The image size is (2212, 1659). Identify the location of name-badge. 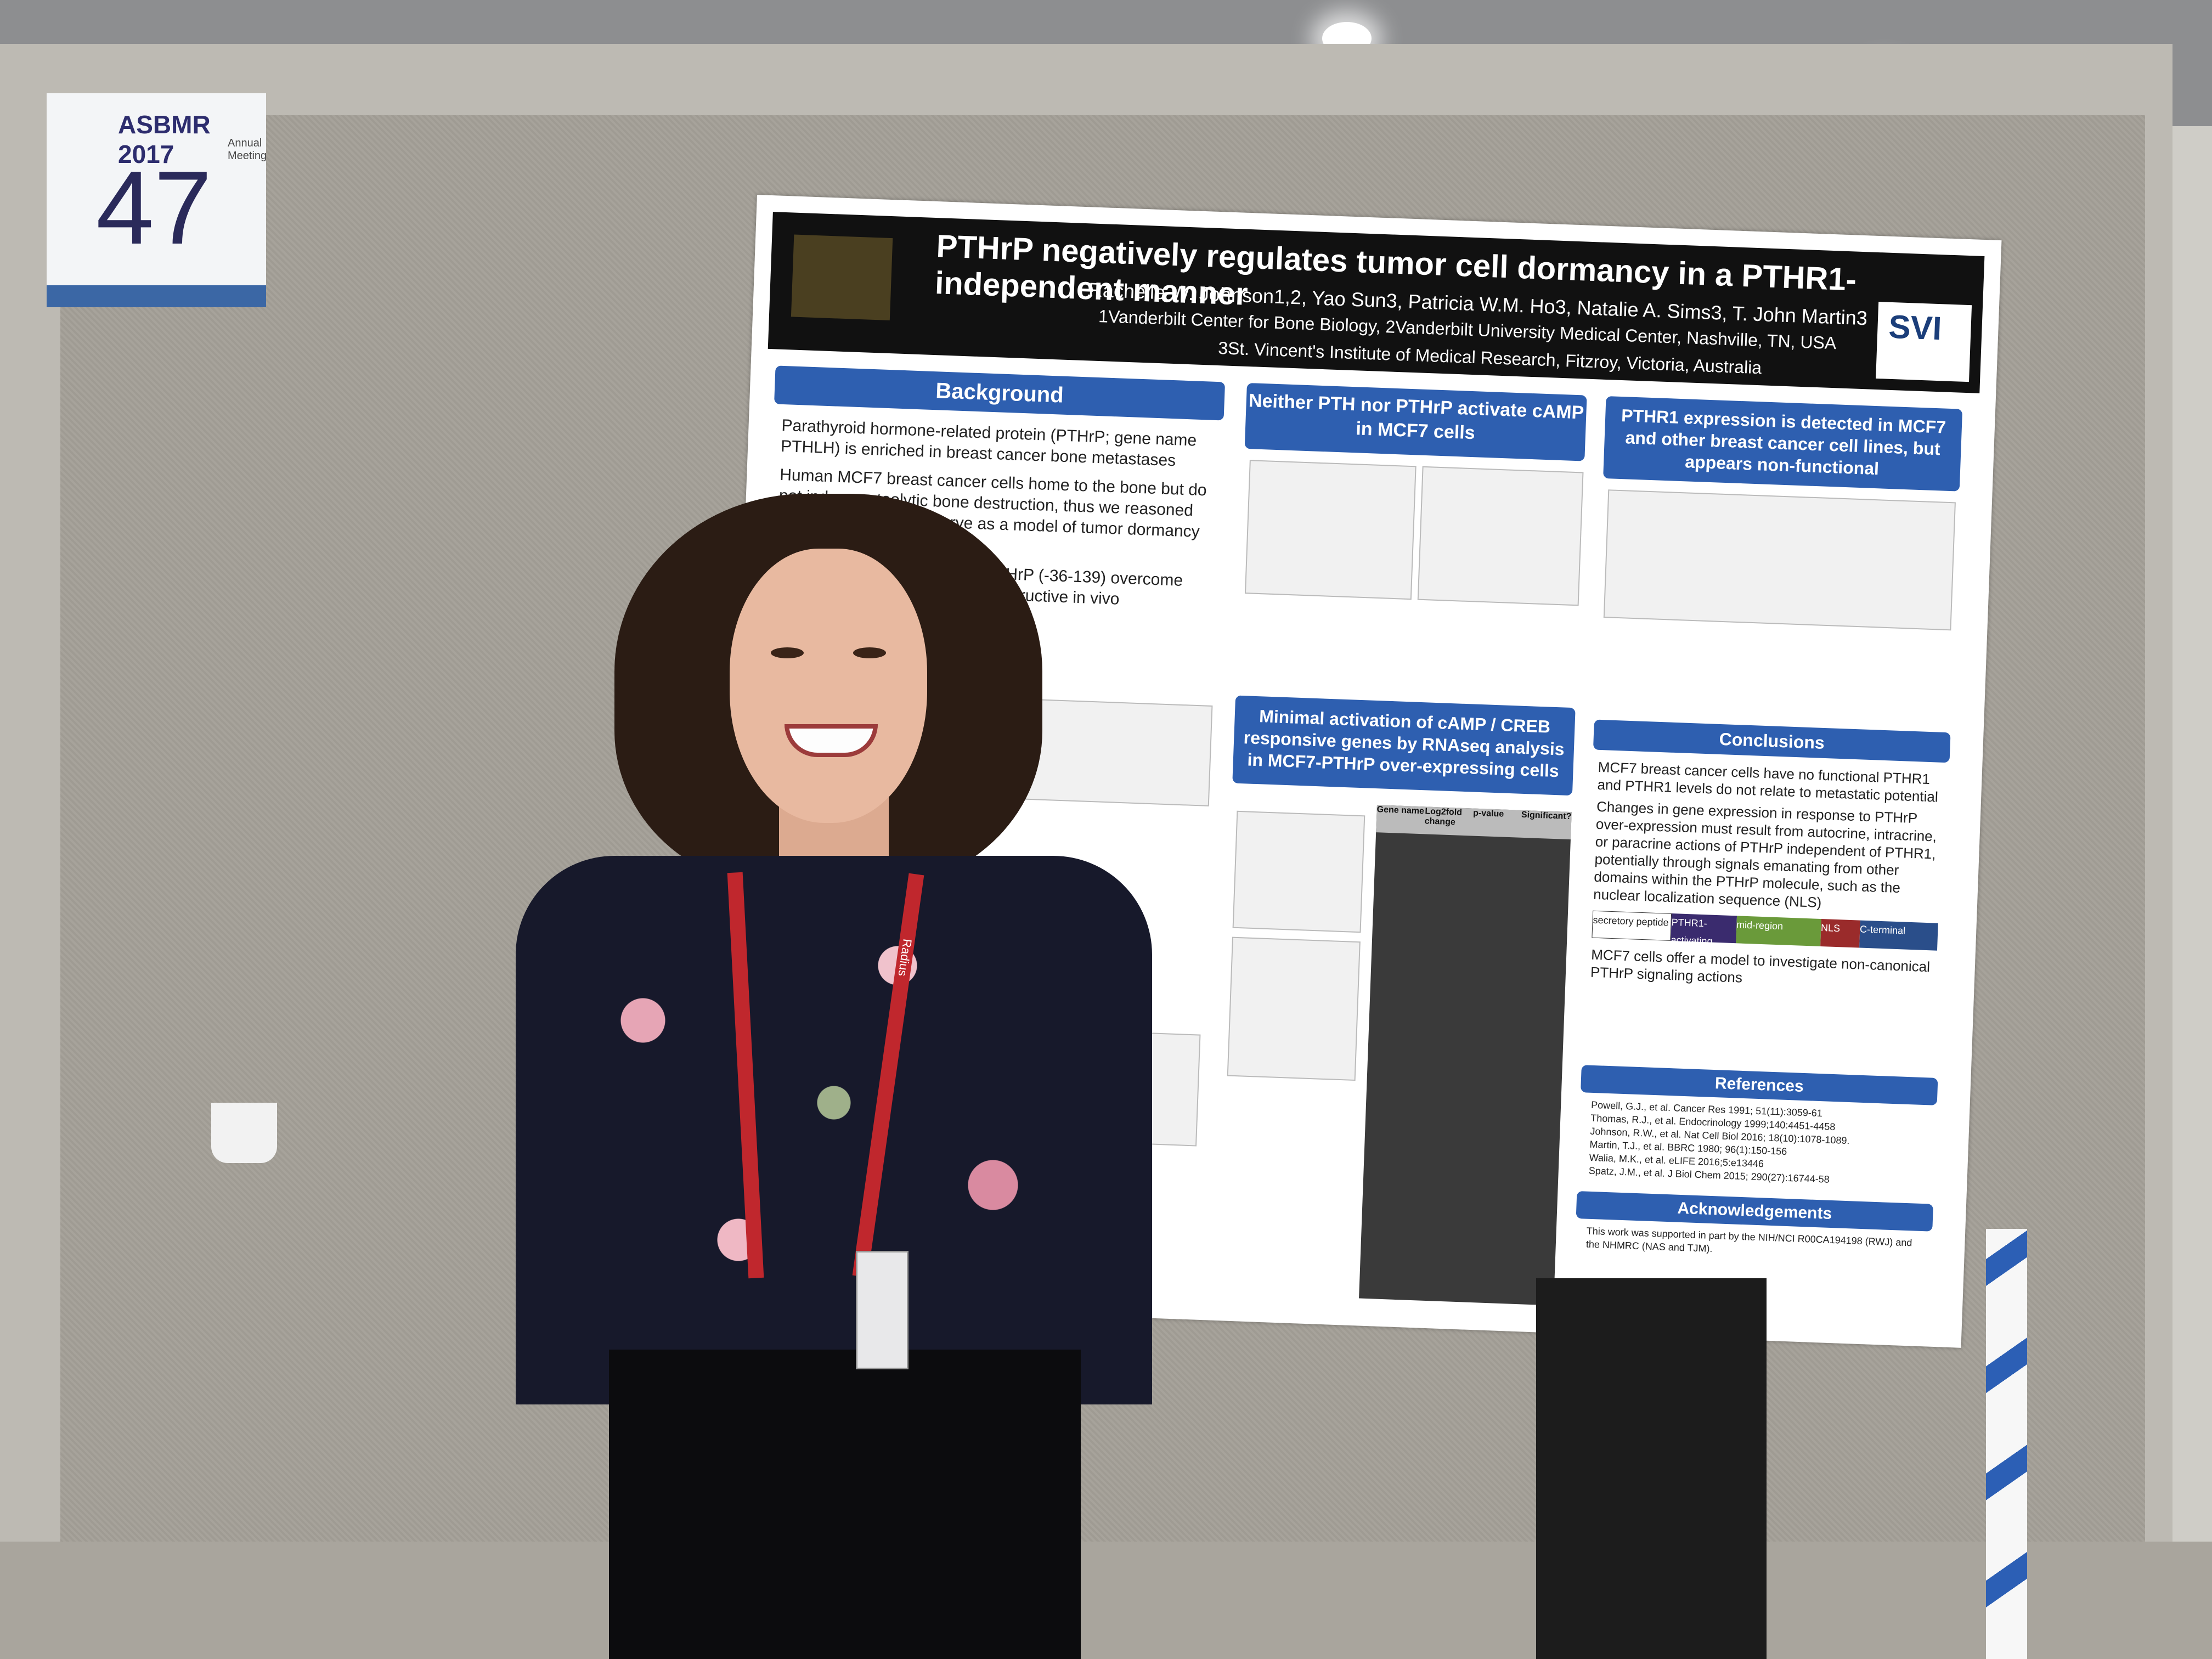
(883, 1310).